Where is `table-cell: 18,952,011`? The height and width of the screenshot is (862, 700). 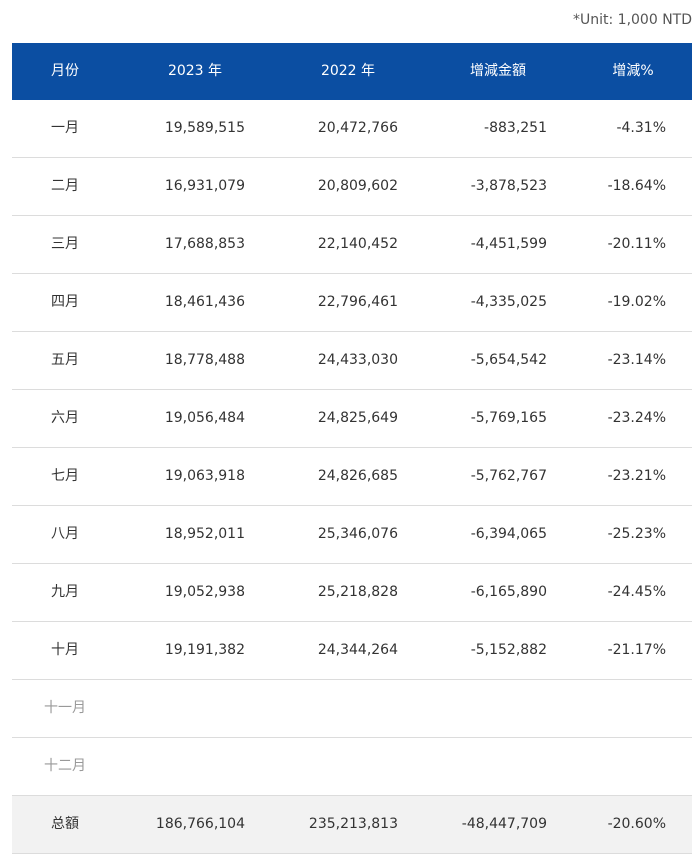 table-cell: 18,952,011 is located at coordinates (204, 534).